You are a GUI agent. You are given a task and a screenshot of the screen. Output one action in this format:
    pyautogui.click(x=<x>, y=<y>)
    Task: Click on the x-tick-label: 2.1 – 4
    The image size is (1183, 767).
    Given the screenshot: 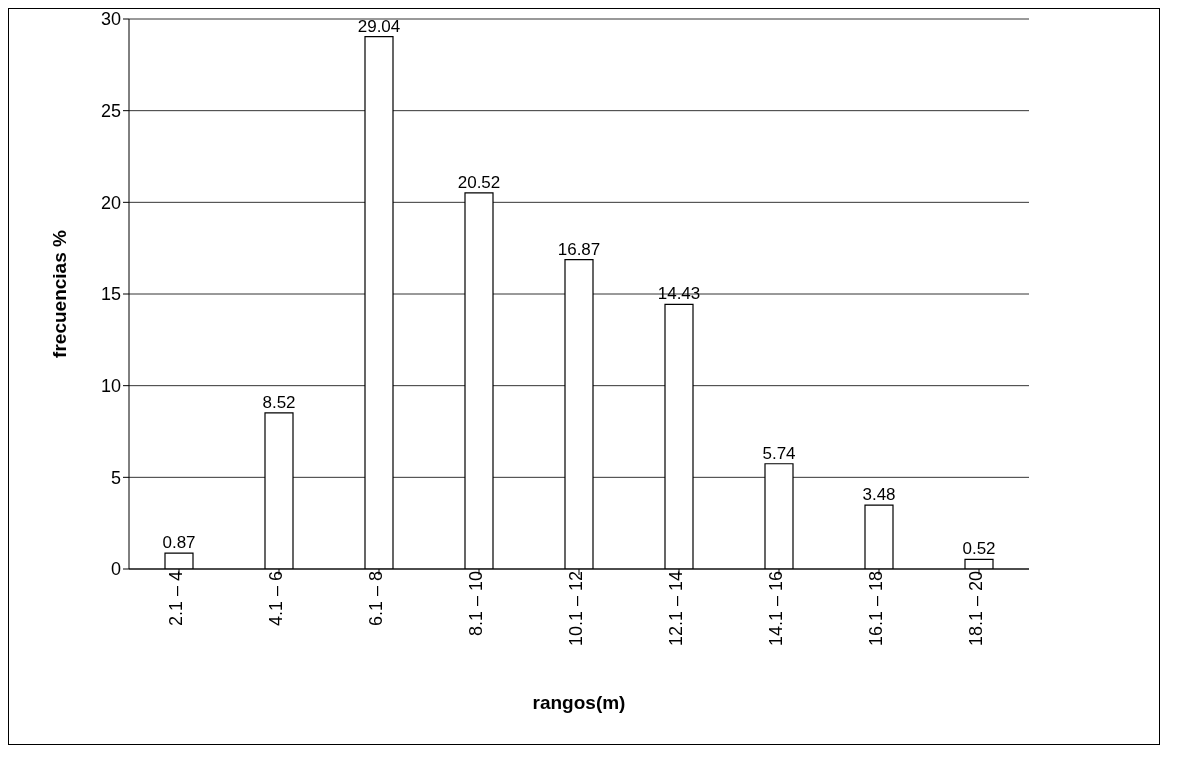 What is the action you would take?
    pyautogui.click(x=175, y=599)
    